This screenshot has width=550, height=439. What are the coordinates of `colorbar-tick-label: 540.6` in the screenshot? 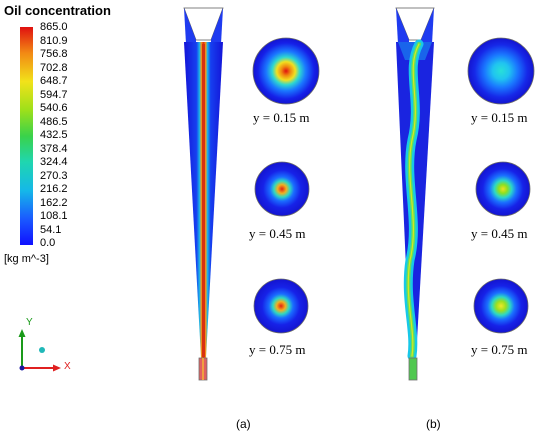 It's located at (54, 108).